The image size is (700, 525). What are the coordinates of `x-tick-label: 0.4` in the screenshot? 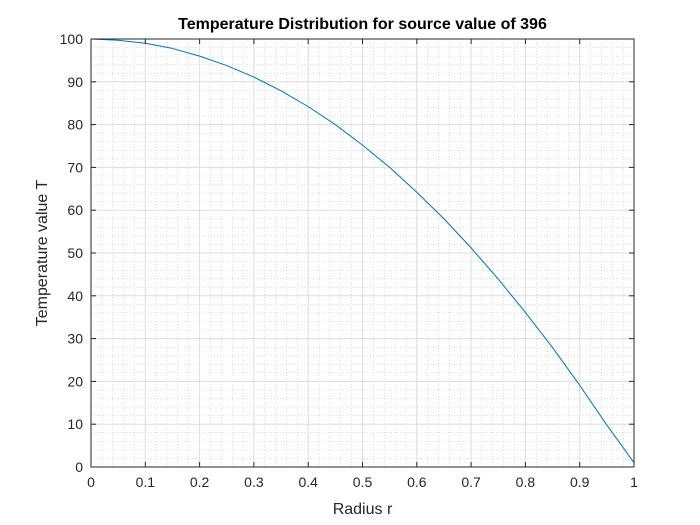 It's located at (308, 482).